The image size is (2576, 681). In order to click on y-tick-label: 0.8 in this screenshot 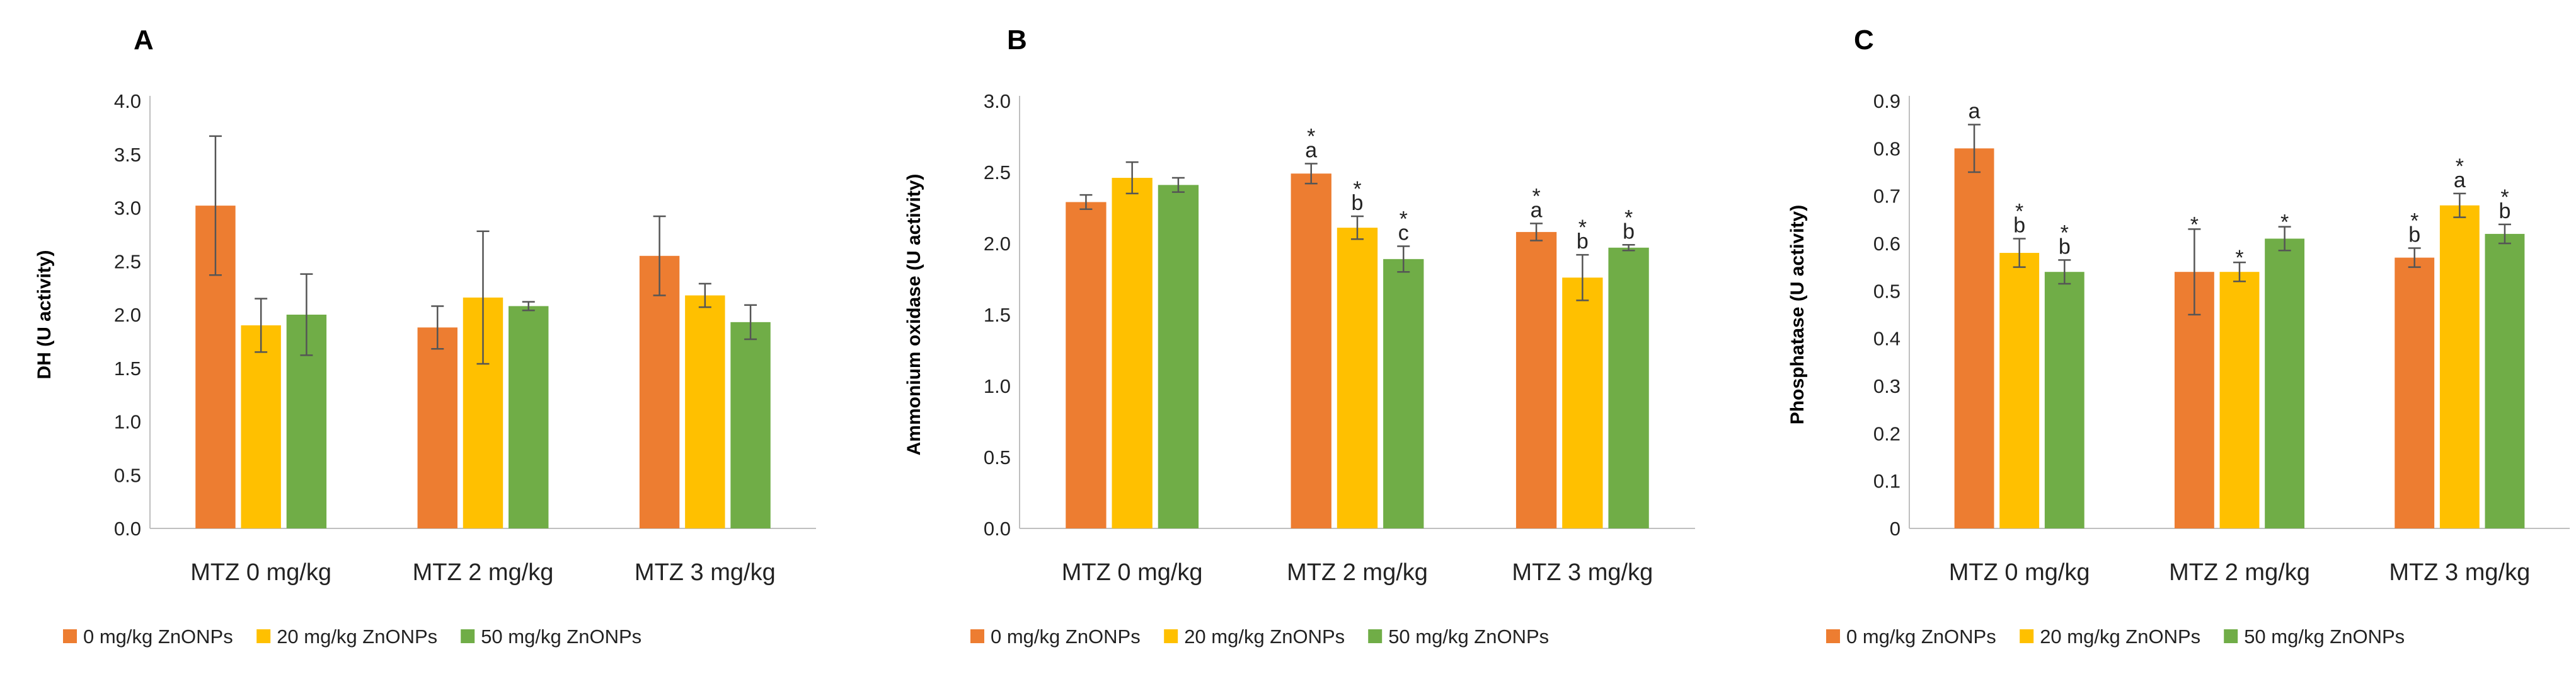, I will do `click(1886, 148)`.